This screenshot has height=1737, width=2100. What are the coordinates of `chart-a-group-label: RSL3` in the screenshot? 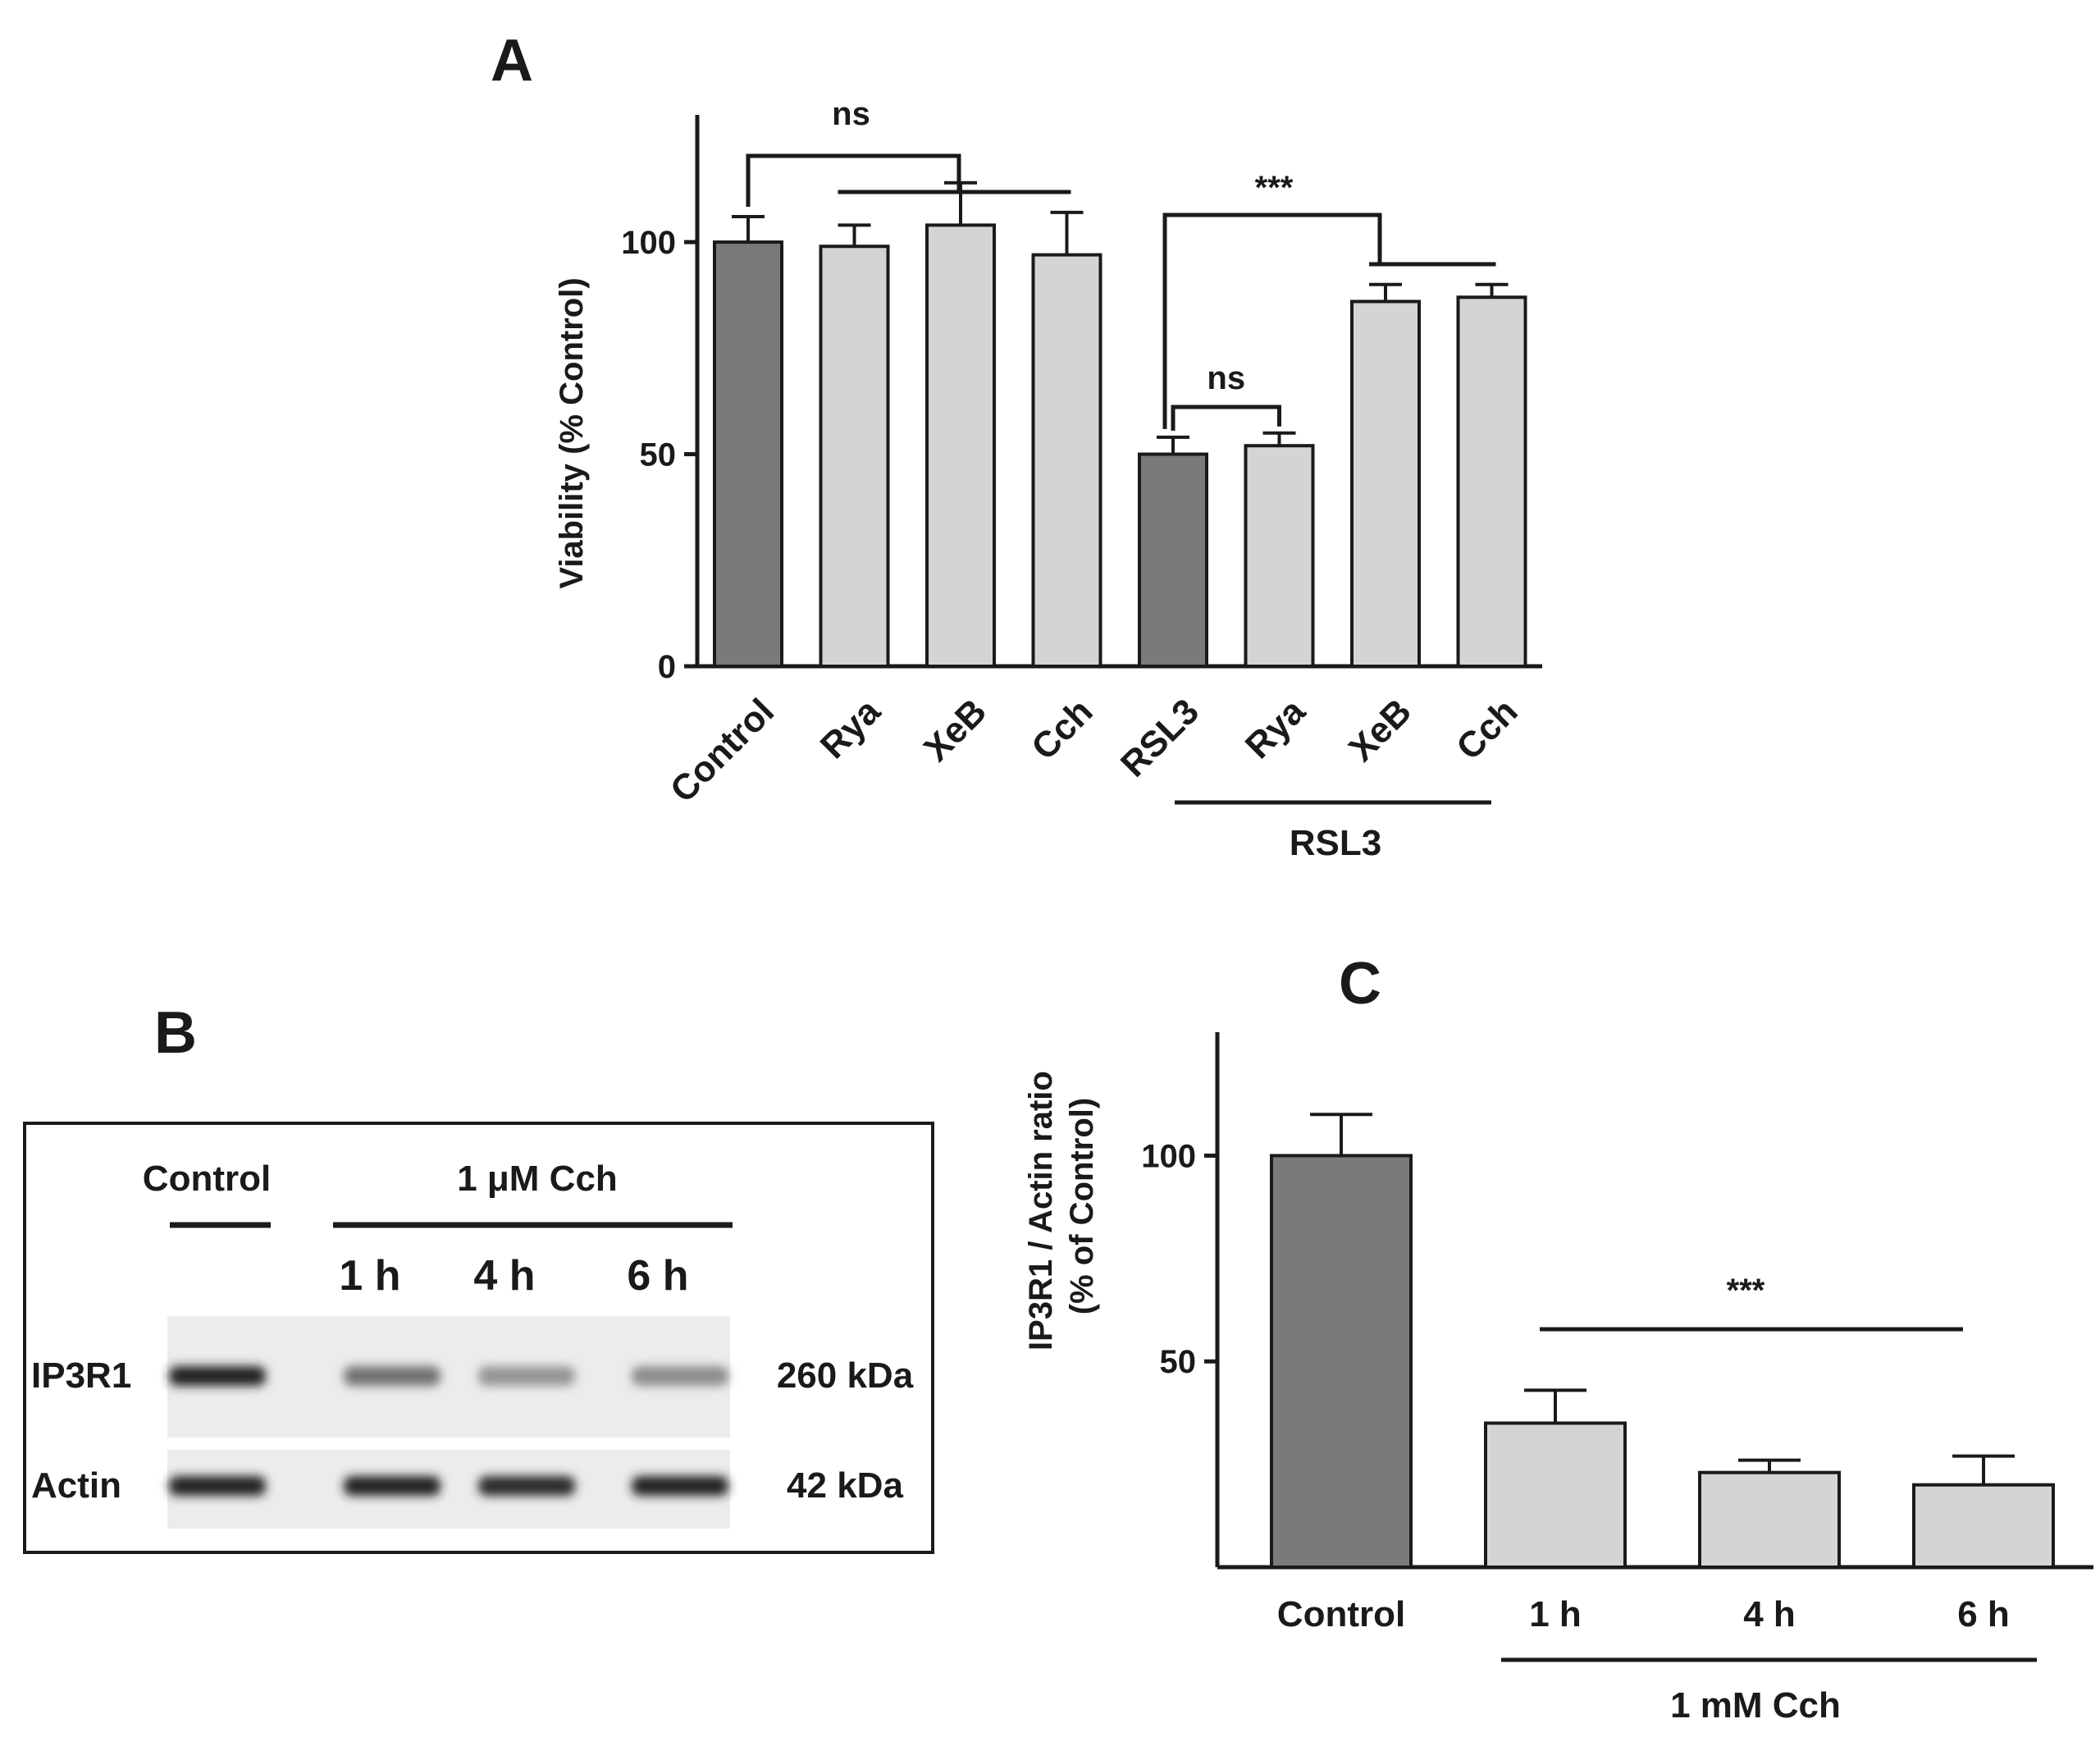 It's located at (1335, 843).